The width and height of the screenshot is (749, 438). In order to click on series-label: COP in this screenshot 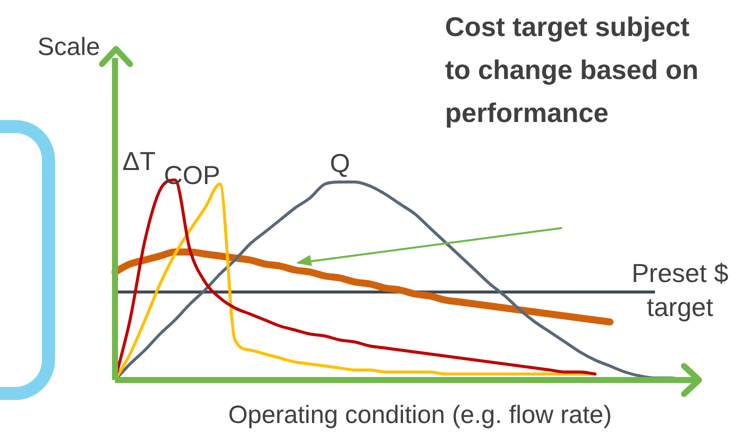, I will do `click(192, 175)`.